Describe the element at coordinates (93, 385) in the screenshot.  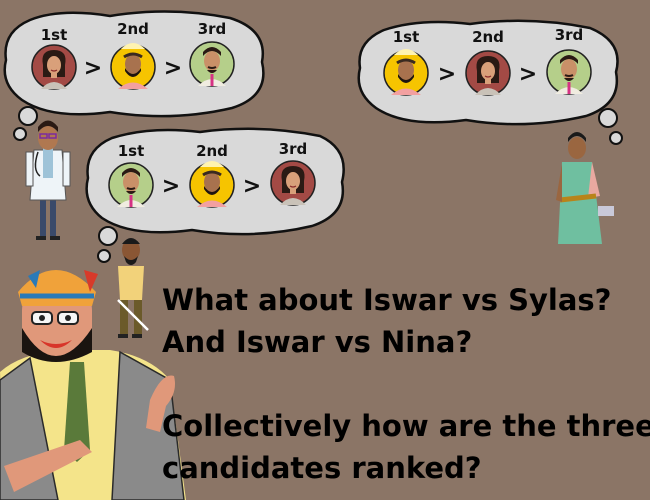
I see `host-narrator-figure` at that location.